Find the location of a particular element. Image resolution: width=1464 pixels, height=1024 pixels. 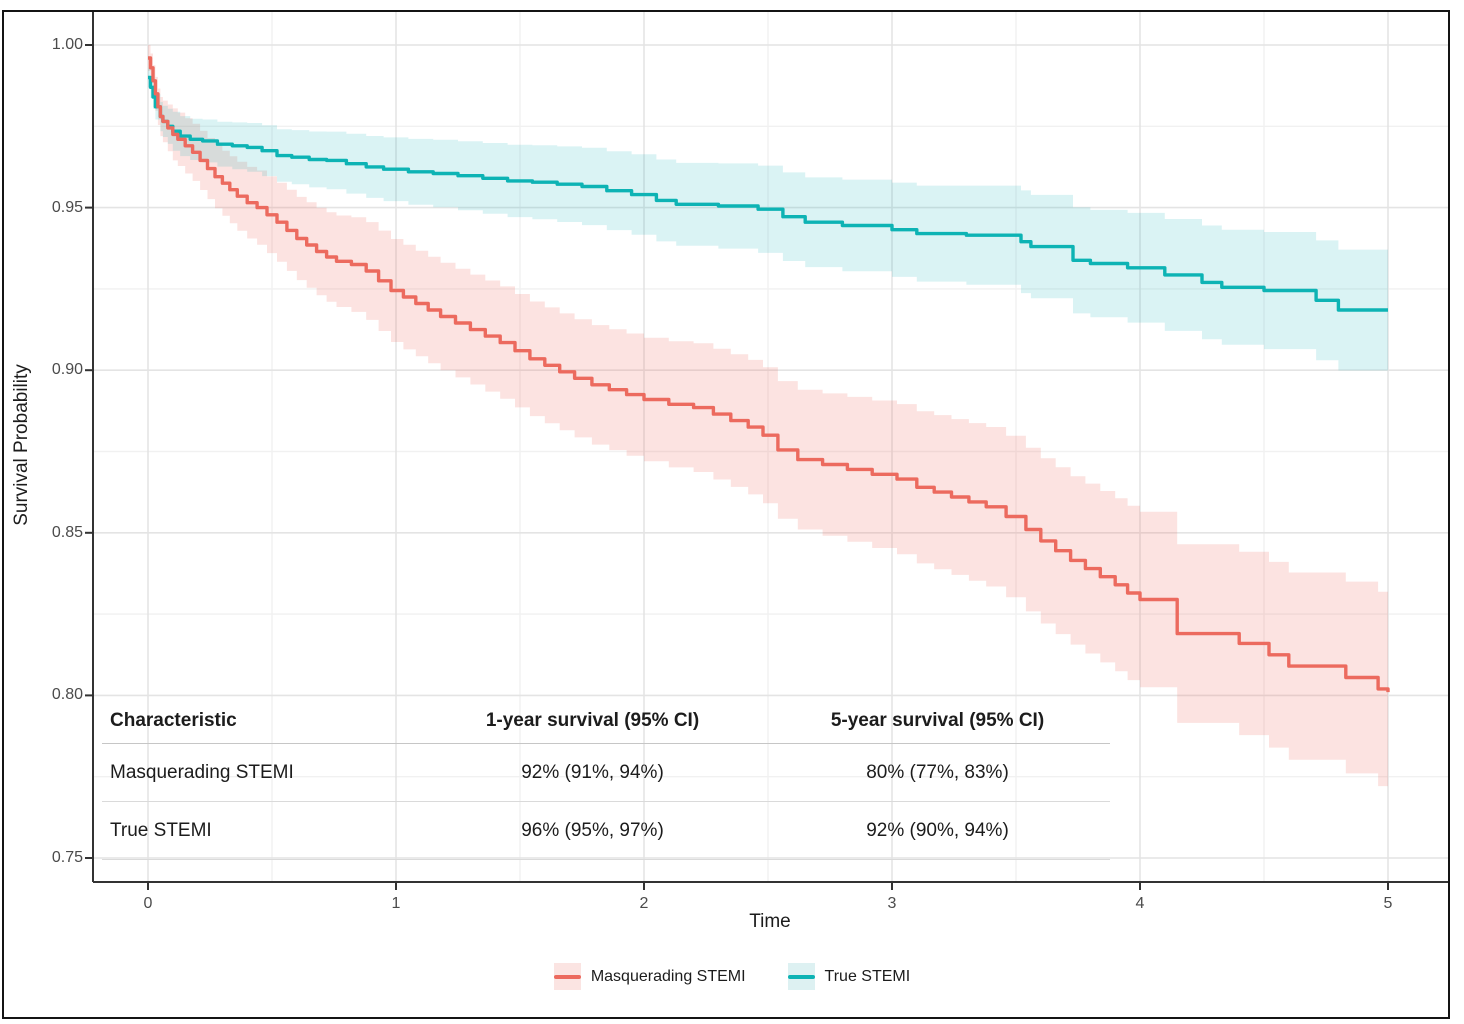

legend-item-masquerading-stemi: Masquerading STEMI is located at coordinates (649, 976).